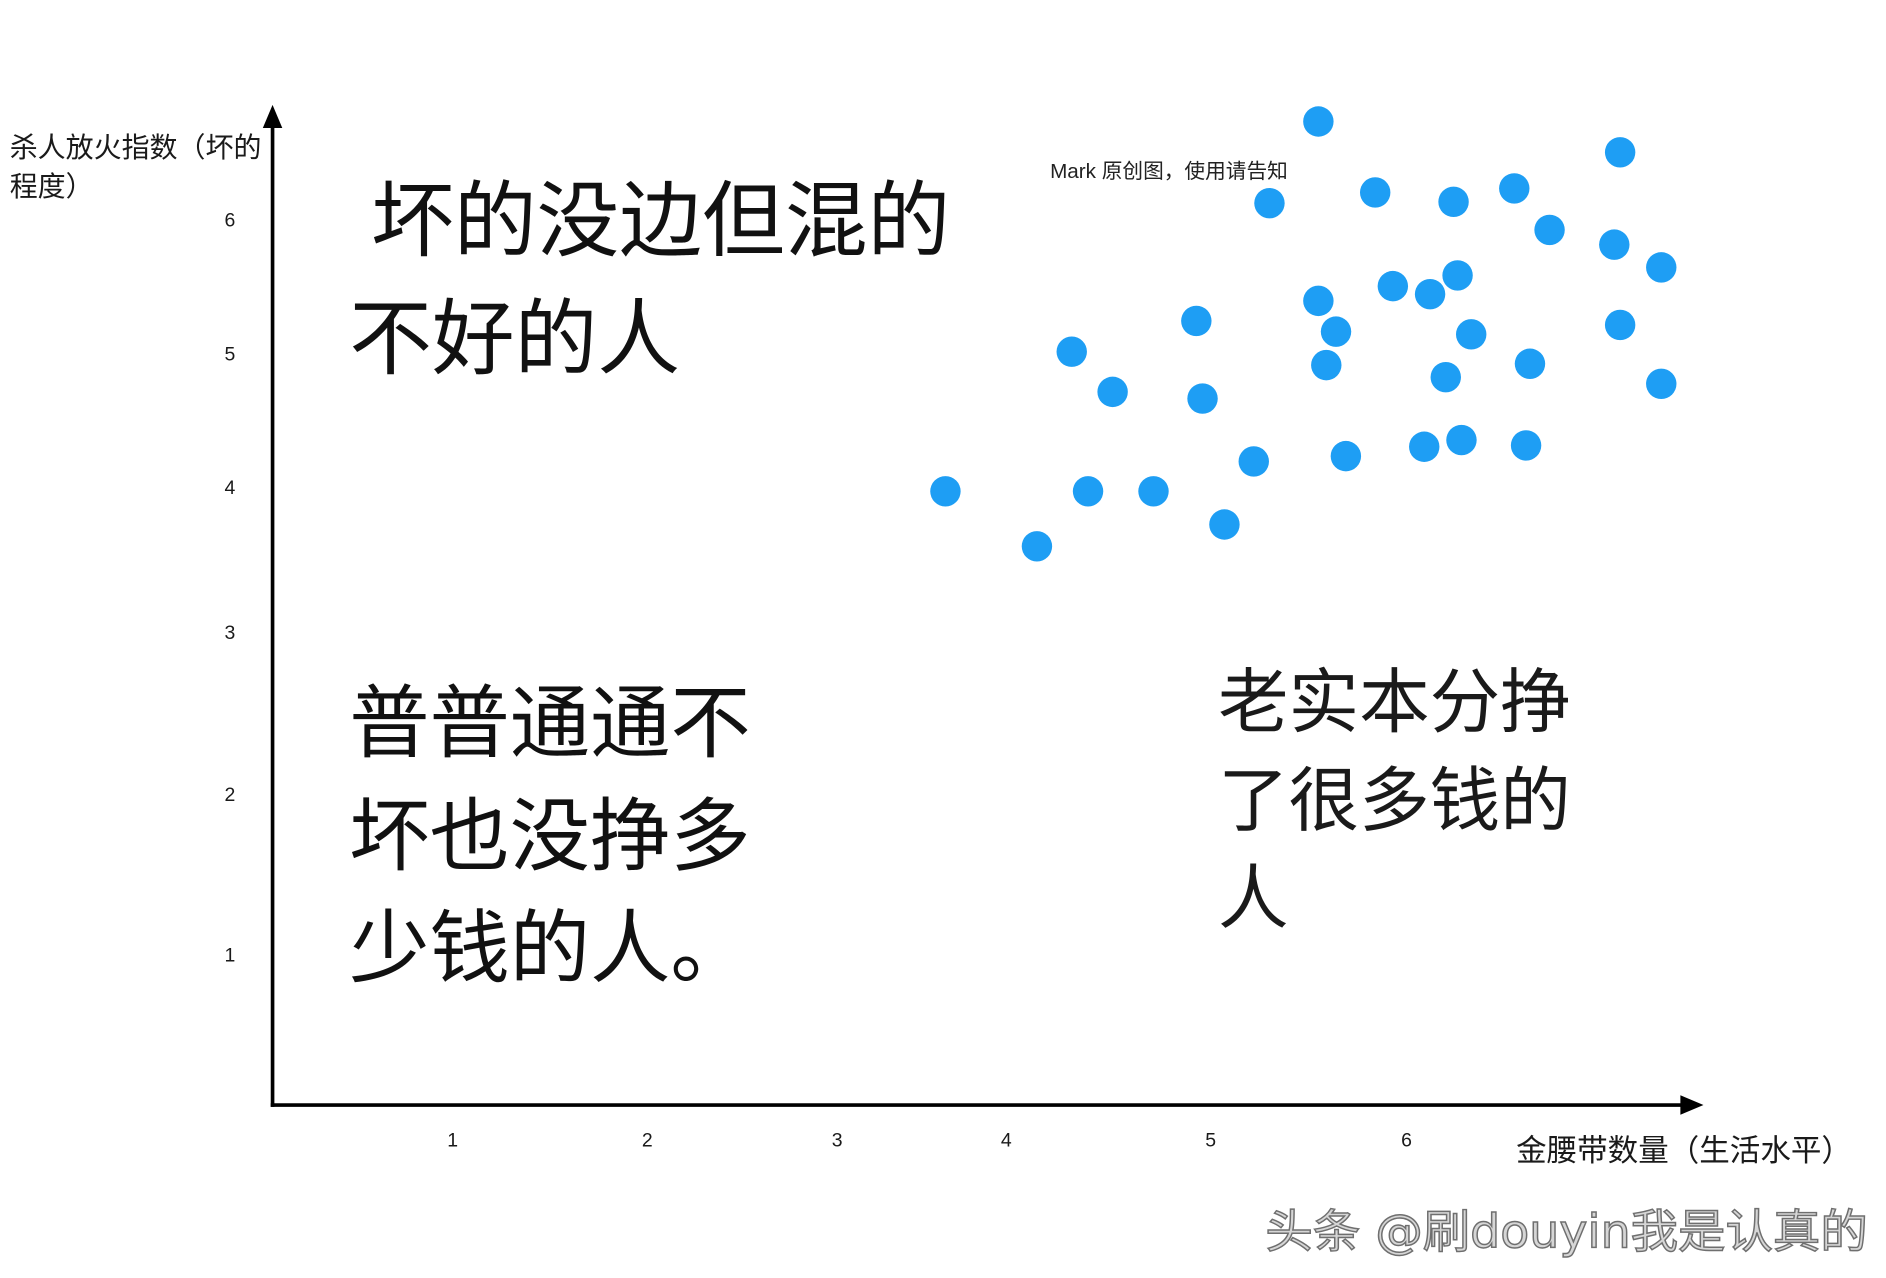 The height and width of the screenshot is (1278, 1886). I want to click on annotation-lower-left-line: 坏也没挣多, so click(549, 836).